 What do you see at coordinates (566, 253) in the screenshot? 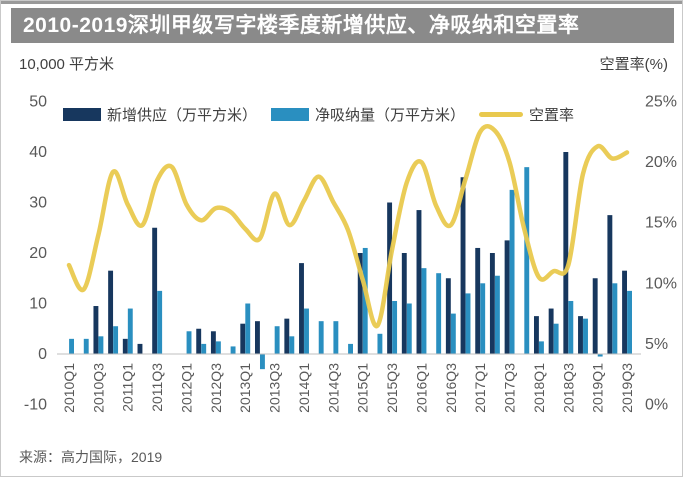
I see `supply-bar-2018Q3` at bounding box center [566, 253].